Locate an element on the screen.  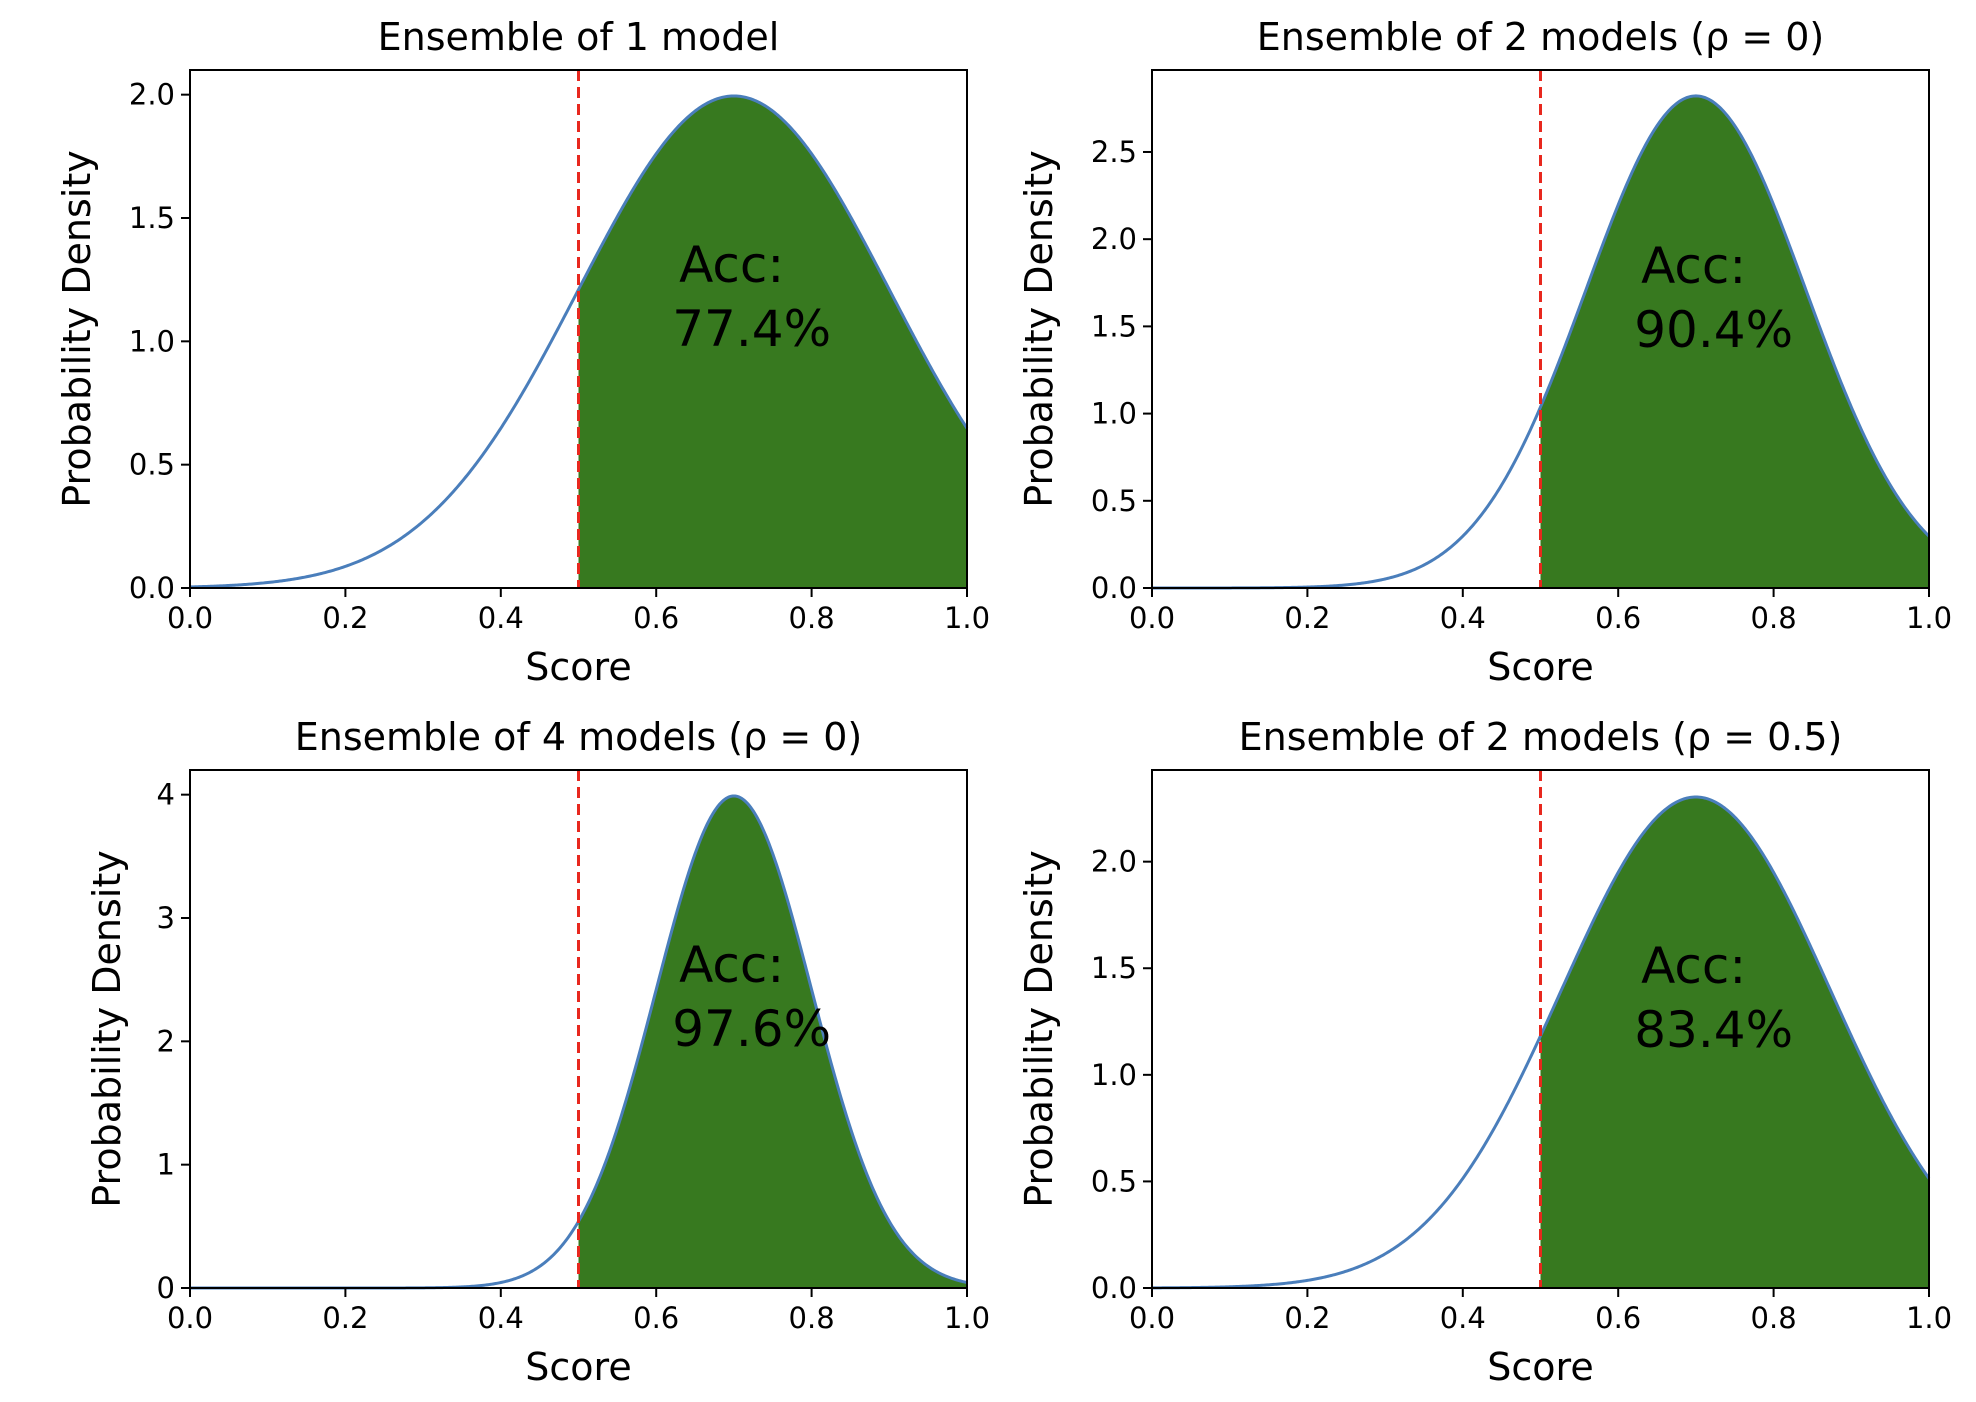
y-tick-label: 0 is located at coordinates (166, 1288).